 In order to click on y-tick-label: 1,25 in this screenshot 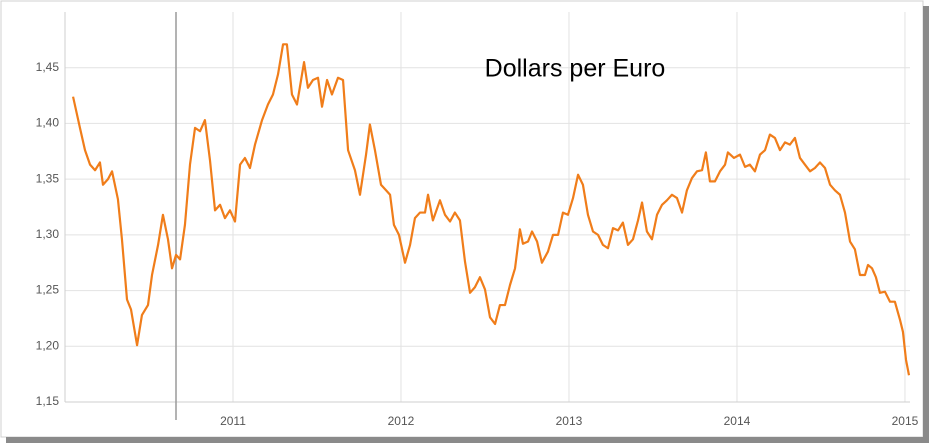, I will do `click(48, 290)`.